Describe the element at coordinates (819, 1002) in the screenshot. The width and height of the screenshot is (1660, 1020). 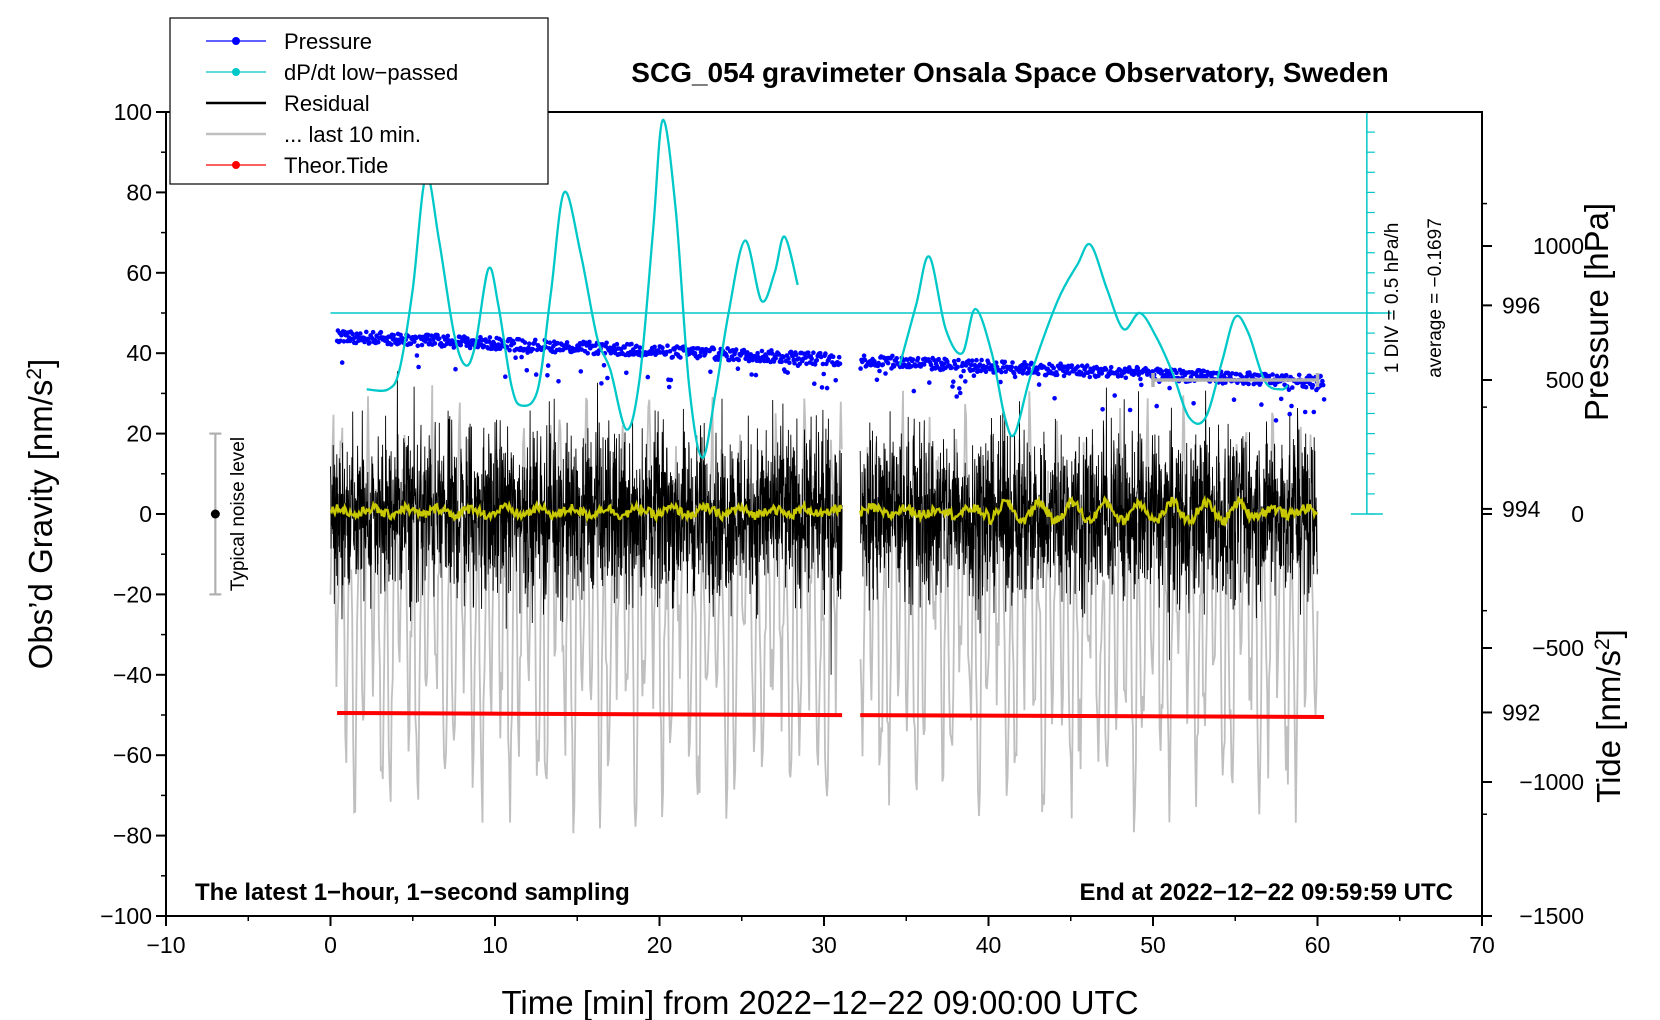
I see `x-axis-title: Time [min] from 2022−12−22 09:00:00 UTC` at that location.